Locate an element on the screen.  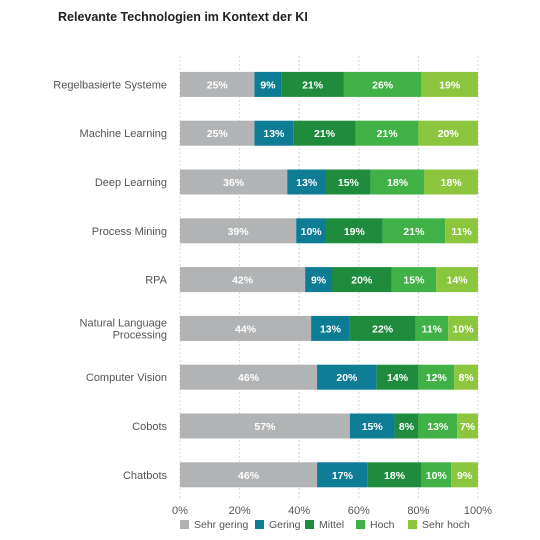
data-label: 17% is located at coordinates (343, 476).